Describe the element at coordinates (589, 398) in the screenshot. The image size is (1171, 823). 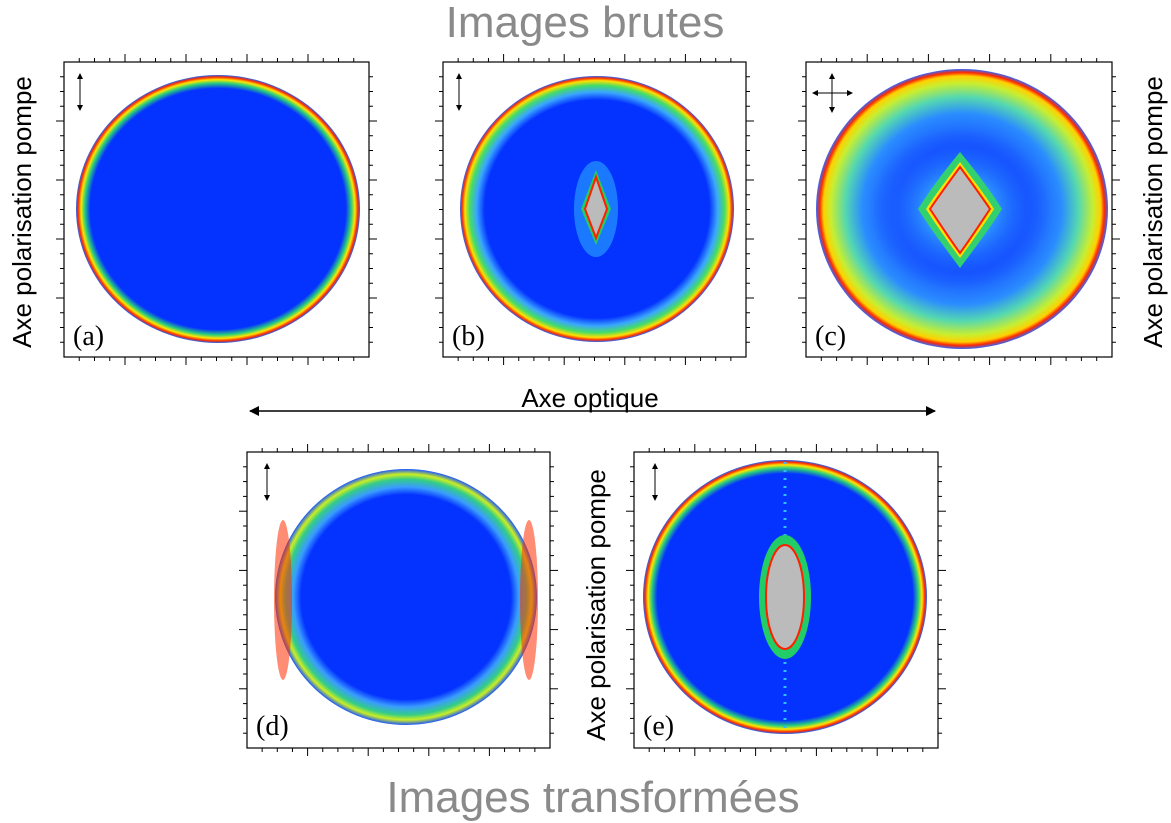
I see `axis-label: Axe optique` at that location.